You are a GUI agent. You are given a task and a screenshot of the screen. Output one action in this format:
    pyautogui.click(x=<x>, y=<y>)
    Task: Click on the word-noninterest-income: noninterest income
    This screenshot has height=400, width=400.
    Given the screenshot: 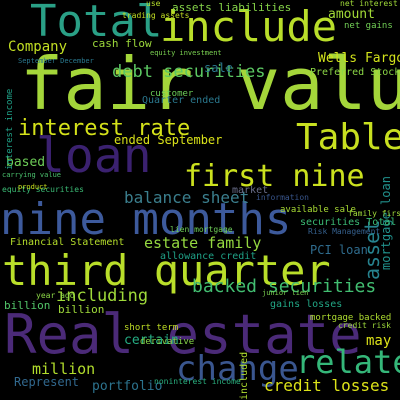 What is the action you would take?
    pyautogui.click(x=197, y=381)
    